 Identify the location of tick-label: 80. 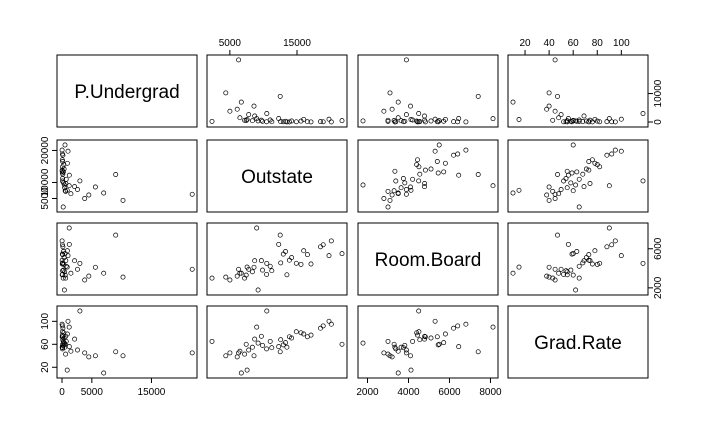
(598, 43).